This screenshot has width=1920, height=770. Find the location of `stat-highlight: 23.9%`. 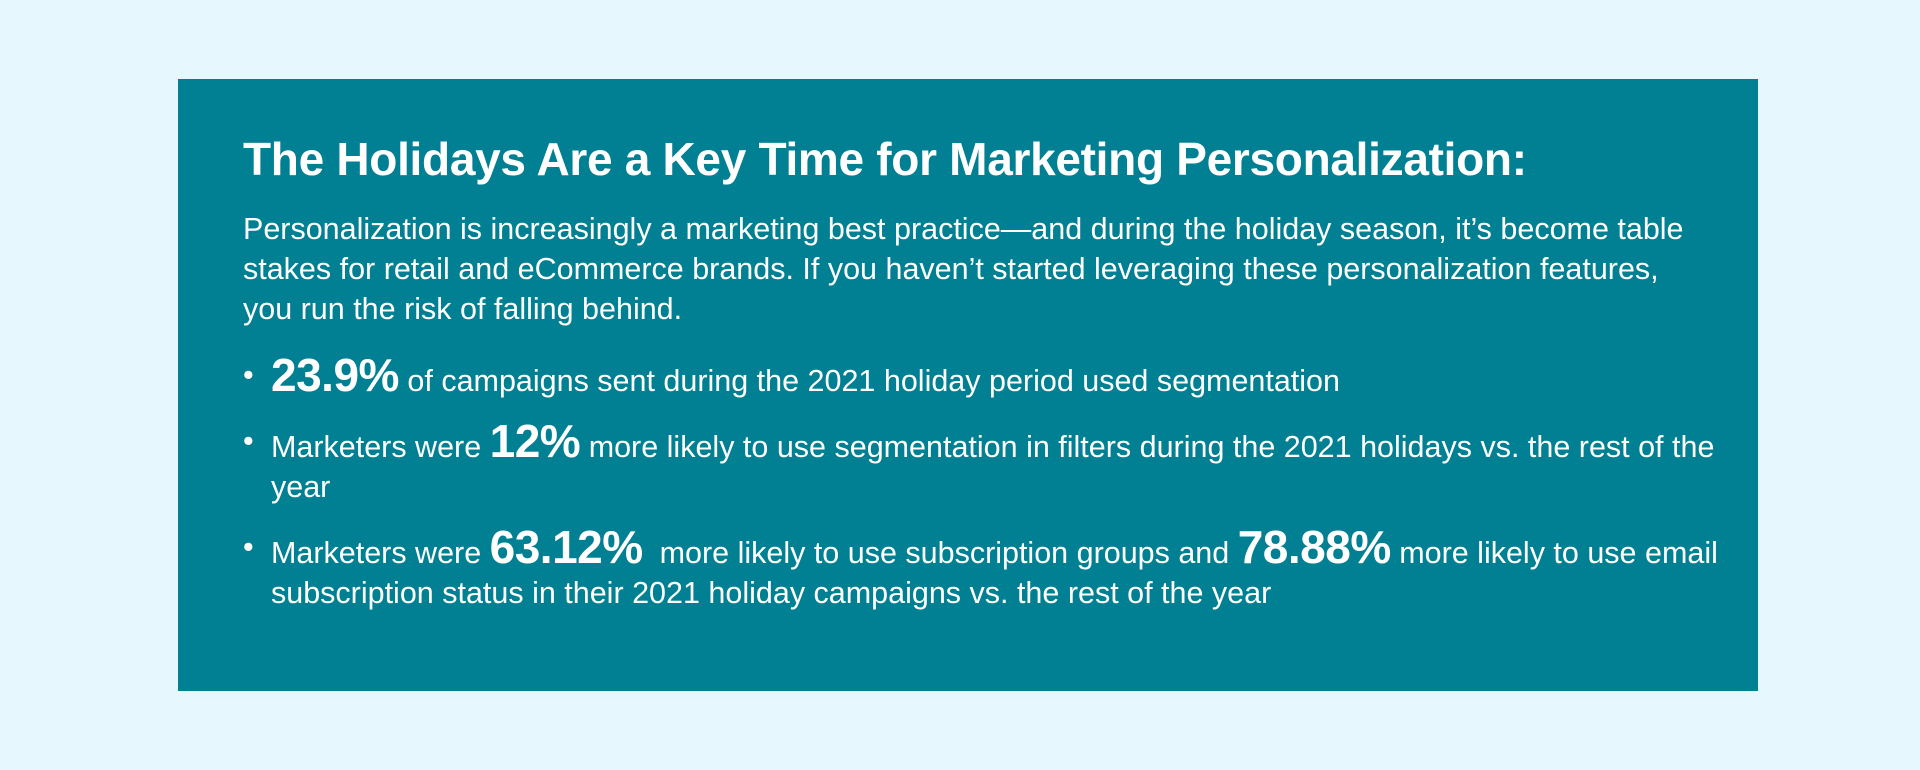

stat-highlight: 23.9% is located at coordinates (335, 375).